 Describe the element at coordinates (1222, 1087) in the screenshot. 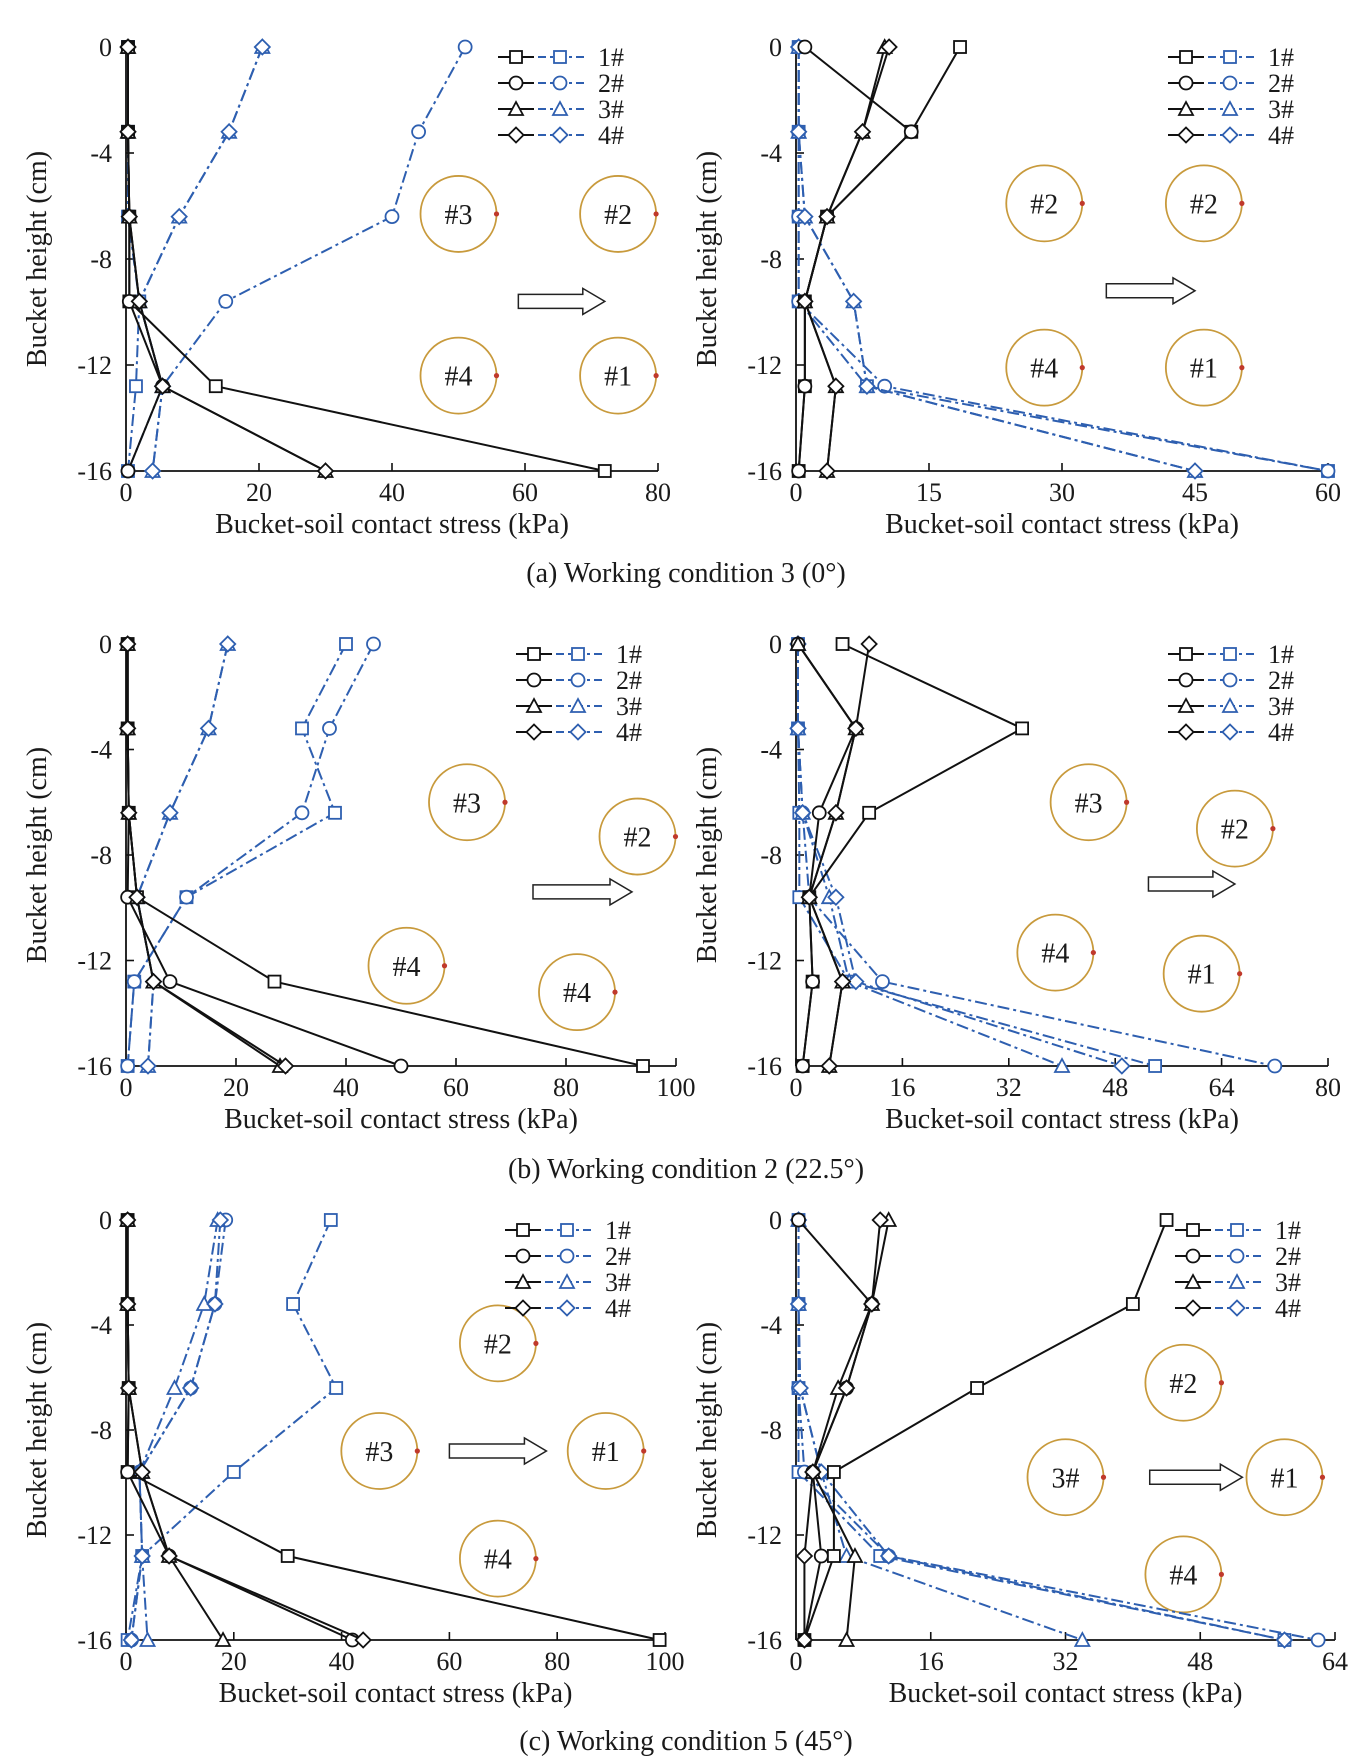

I see `x-tick-label: 64` at that location.